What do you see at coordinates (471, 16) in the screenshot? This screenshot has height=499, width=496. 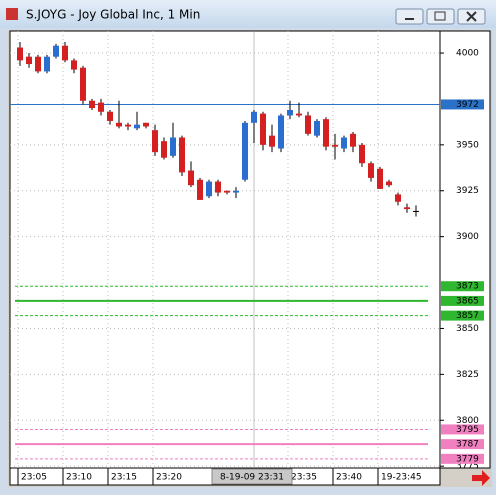 I see `close-icon` at bounding box center [471, 16].